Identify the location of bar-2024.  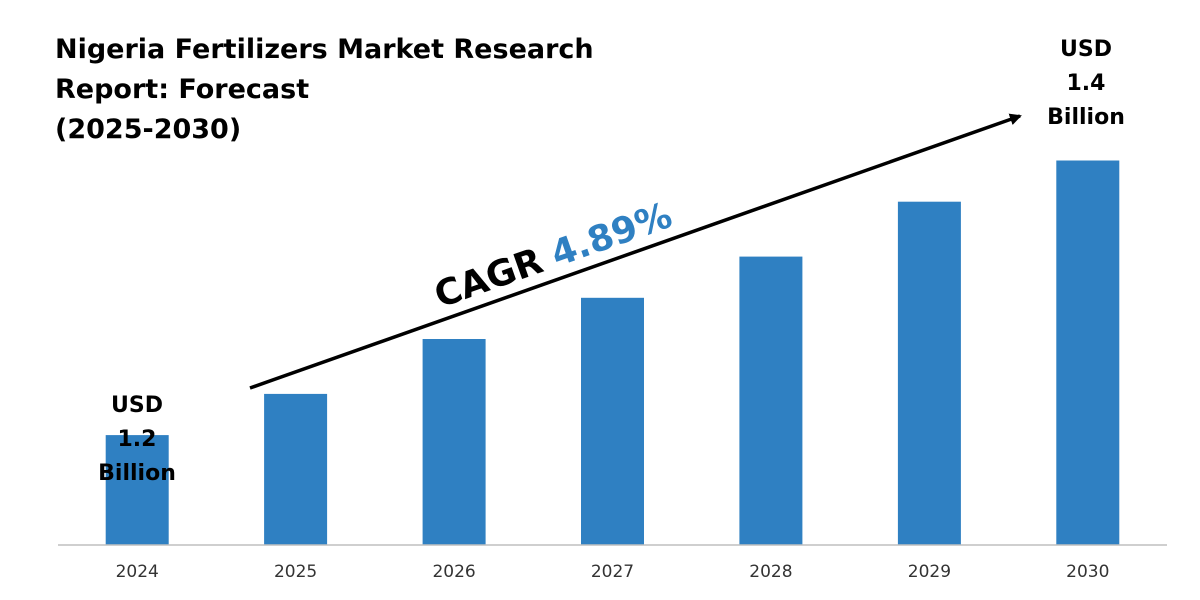
(137, 490).